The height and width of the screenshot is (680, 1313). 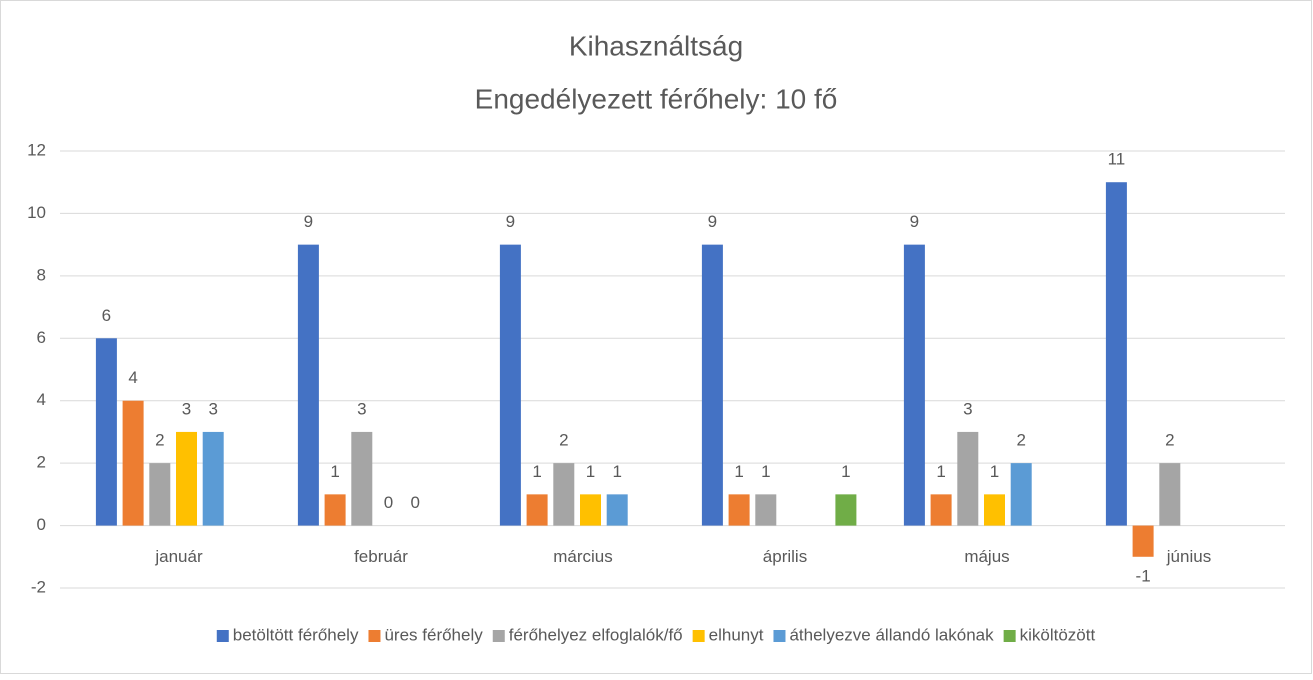 I want to click on data-label: -1, so click(x=1143, y=575).